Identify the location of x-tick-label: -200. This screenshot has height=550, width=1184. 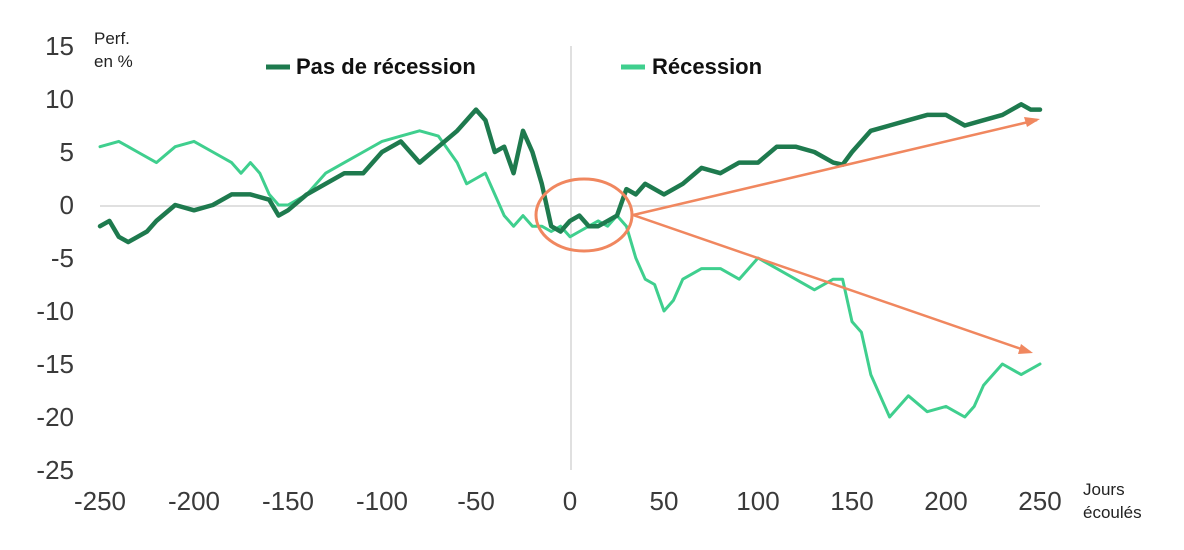
(194, 501).